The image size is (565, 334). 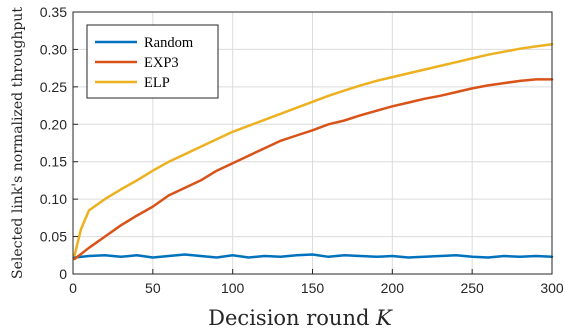 What do you see at coordinates (393, 288) in the screenshot?
I see `x-tick-label: 200` at bounding box center [393, 288].